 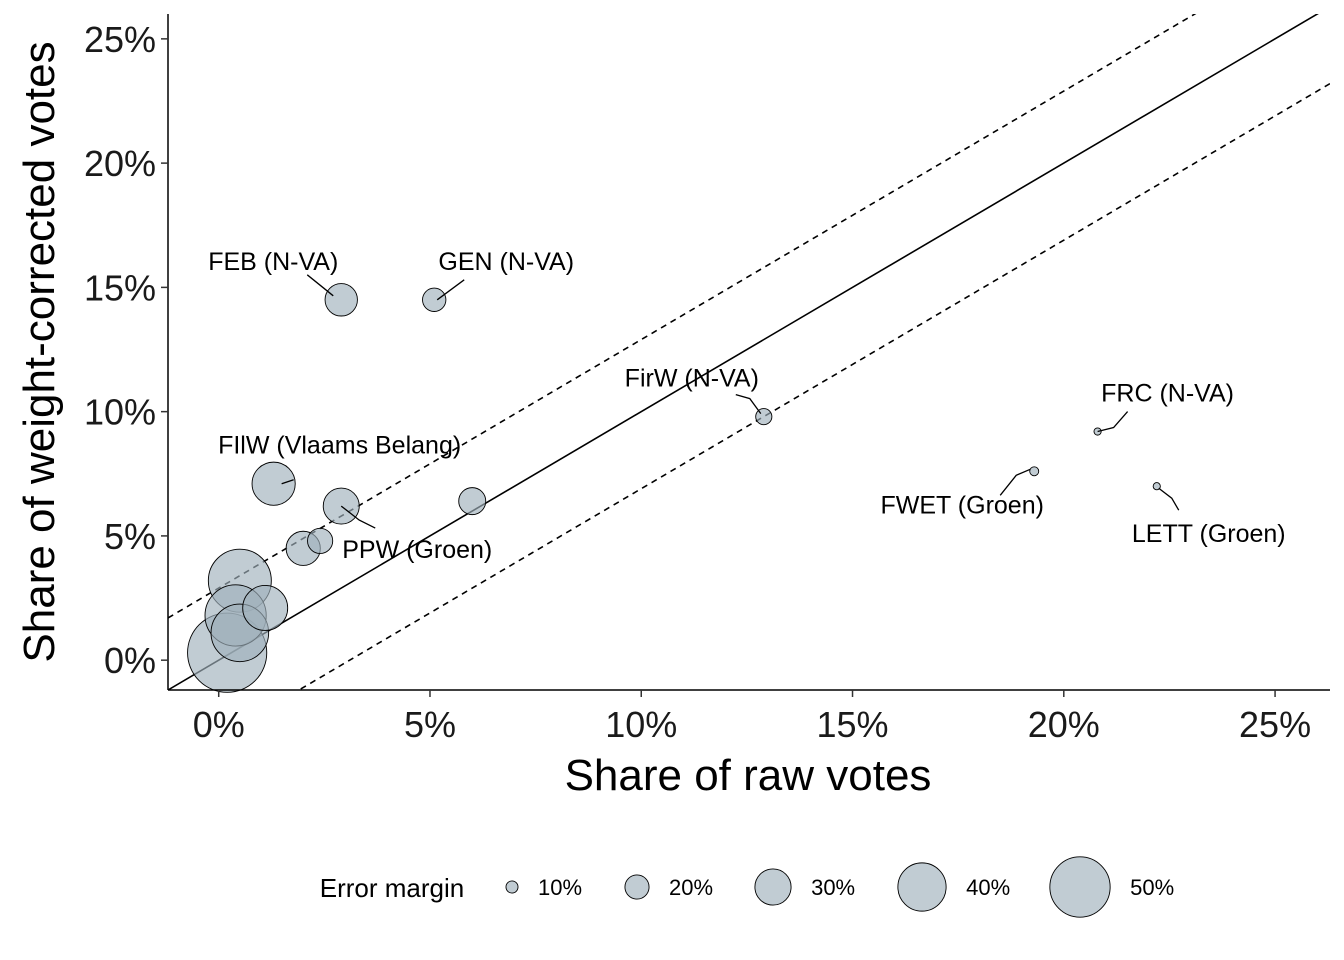 What do you see at coordinates (120, 39) in the screenshot?
I see `y-tick-label: 25%` at bounding box center [120, 39].